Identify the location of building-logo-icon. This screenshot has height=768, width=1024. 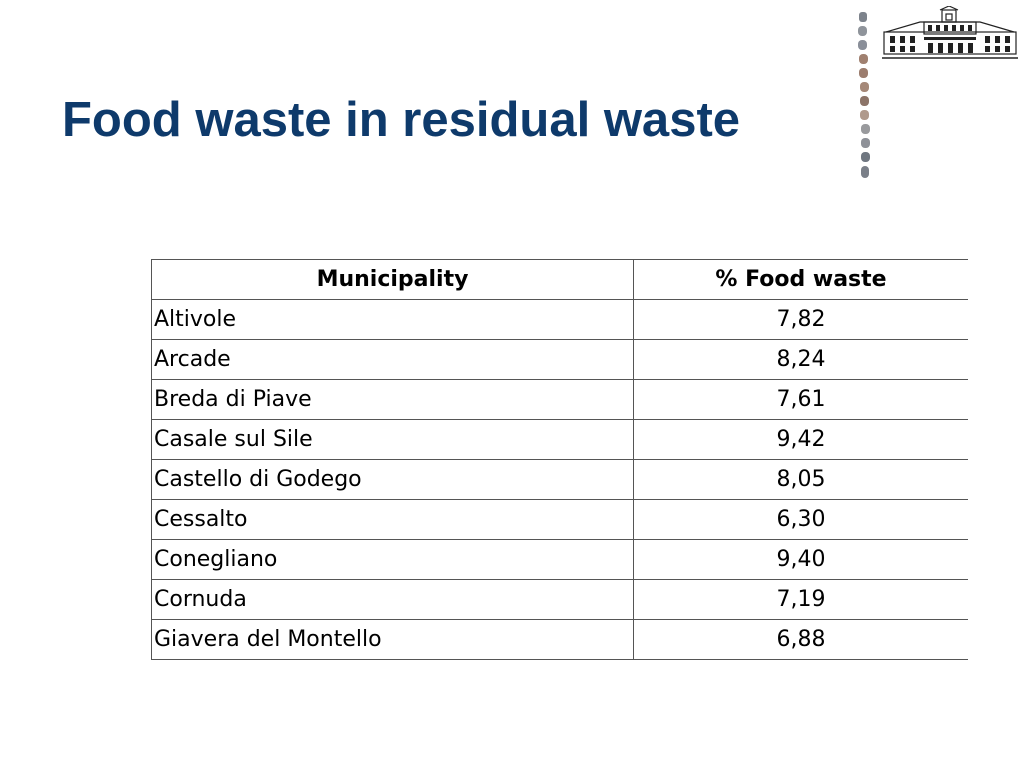
(950, 32).